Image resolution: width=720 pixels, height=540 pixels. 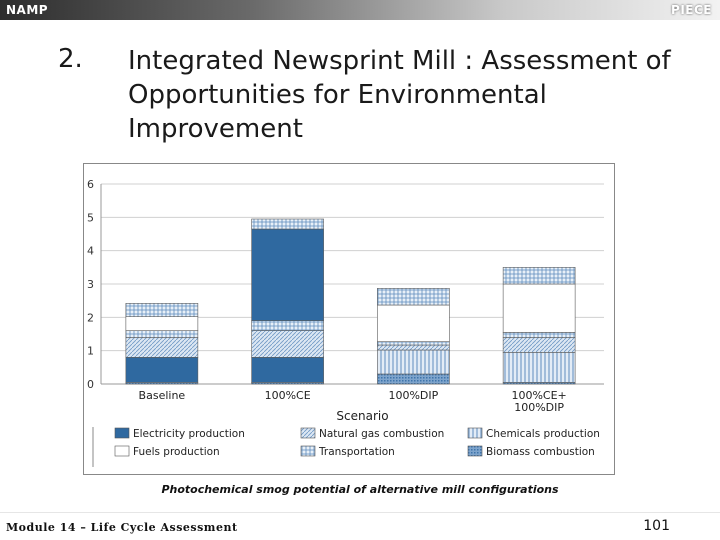 I want to click on x-tick-label: Baseline, so click(x=162, y=395).